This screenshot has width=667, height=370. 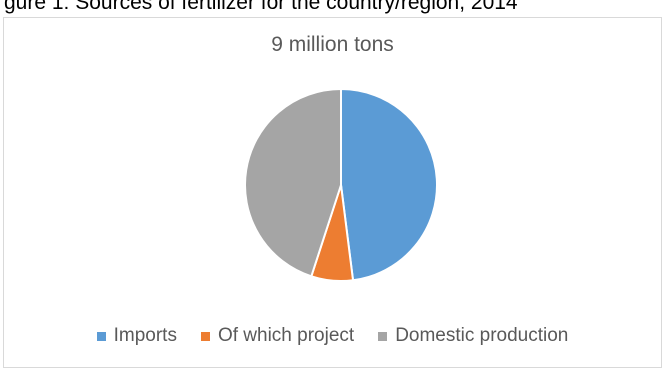 What do you see at coordinates (293, 182) in the screenshot?
I see `pie-slice-domestic-production` at bounding box center [293, 182].